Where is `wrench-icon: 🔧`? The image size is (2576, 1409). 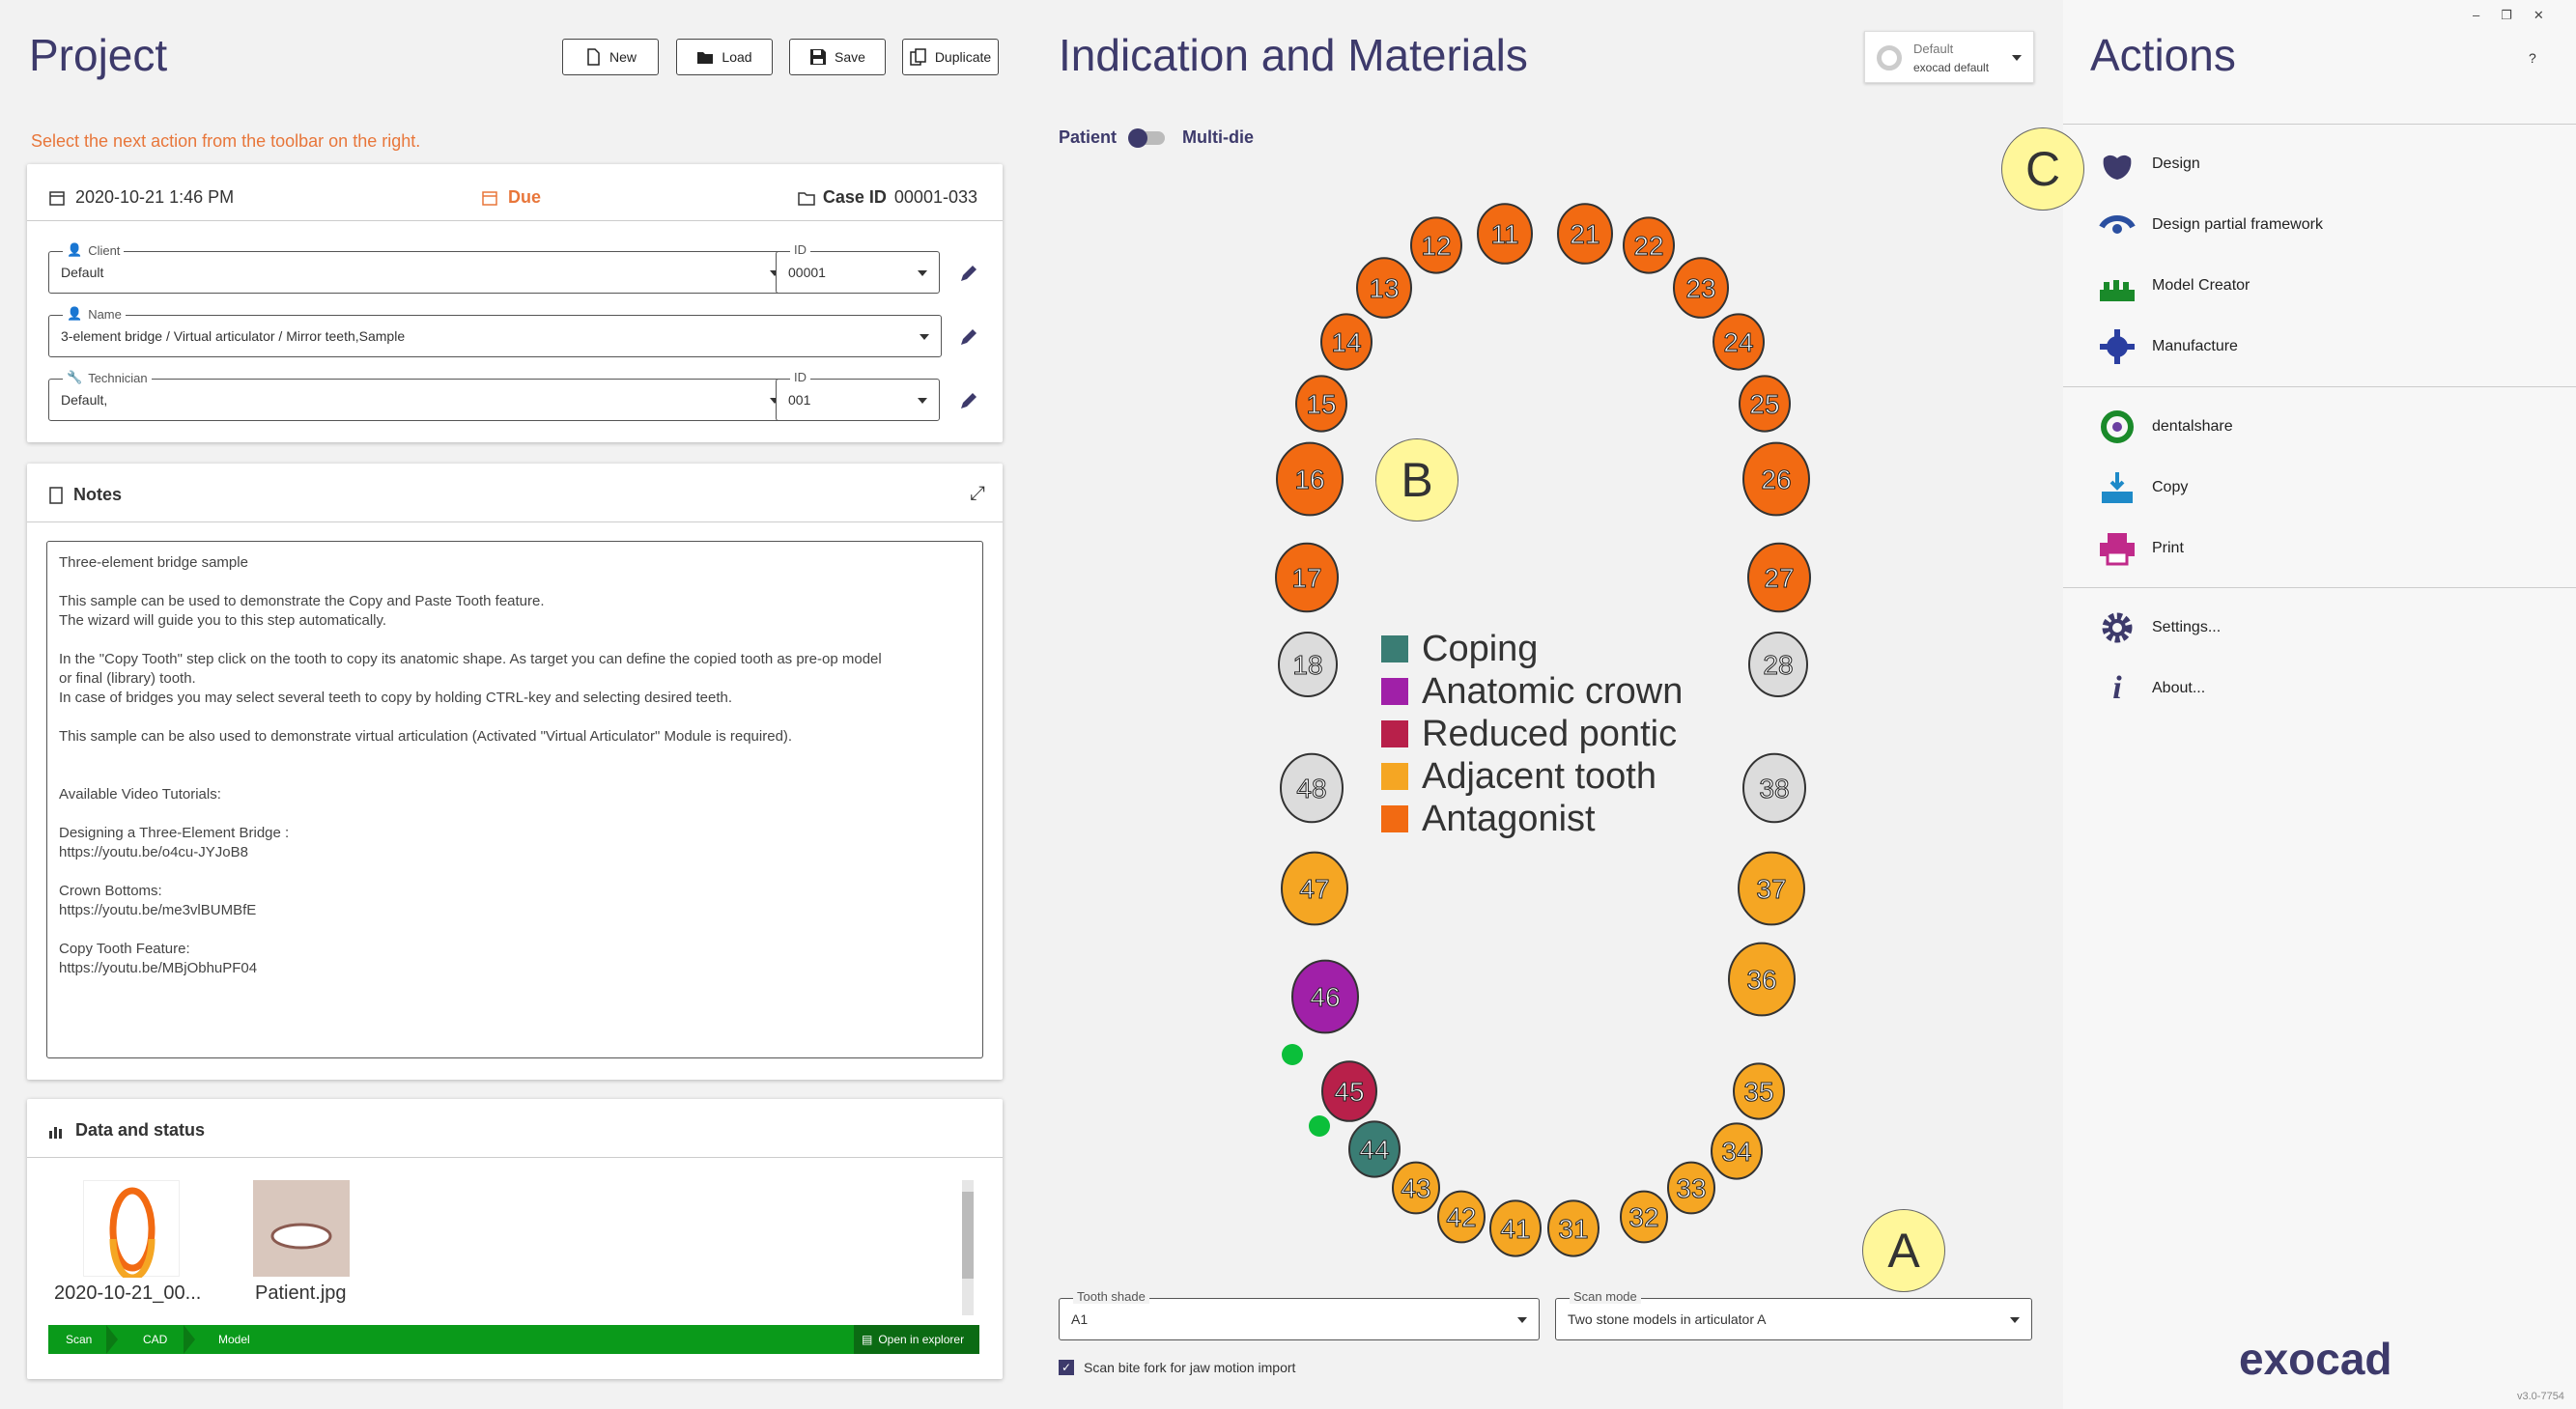 wrench-icon: 🔧 is located at coordinates (75, 377).